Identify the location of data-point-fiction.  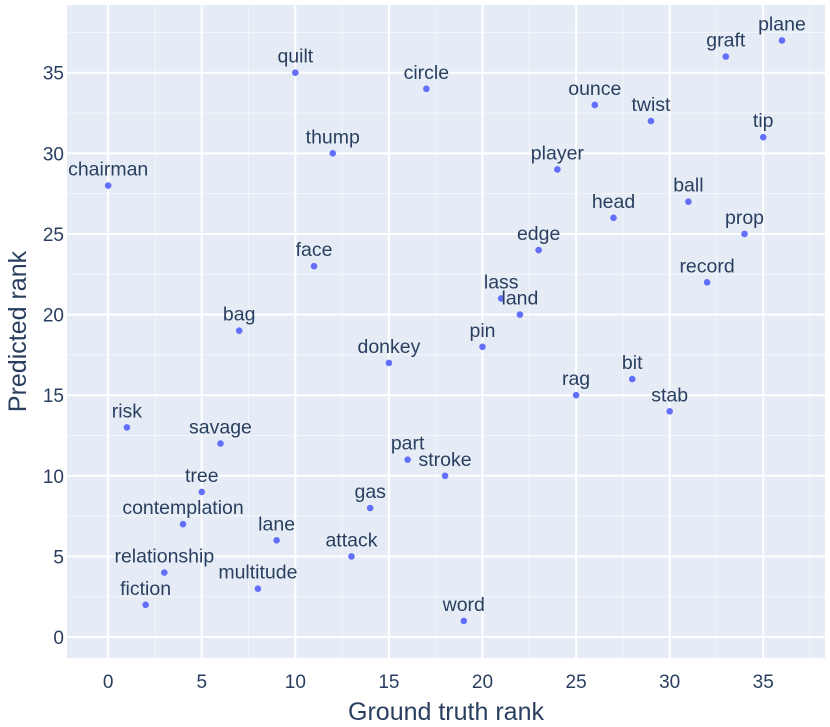
(145, 605).